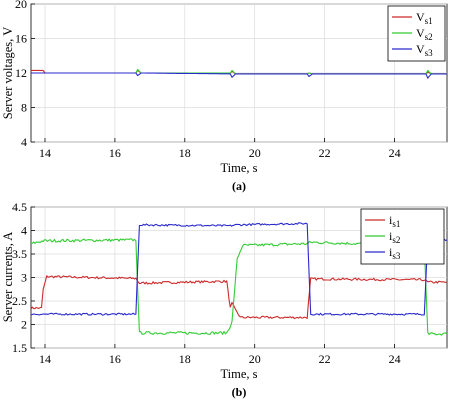 This screenshot has width=449, height=400. I want to click on y-tick-label: 8, so click(24, 108).